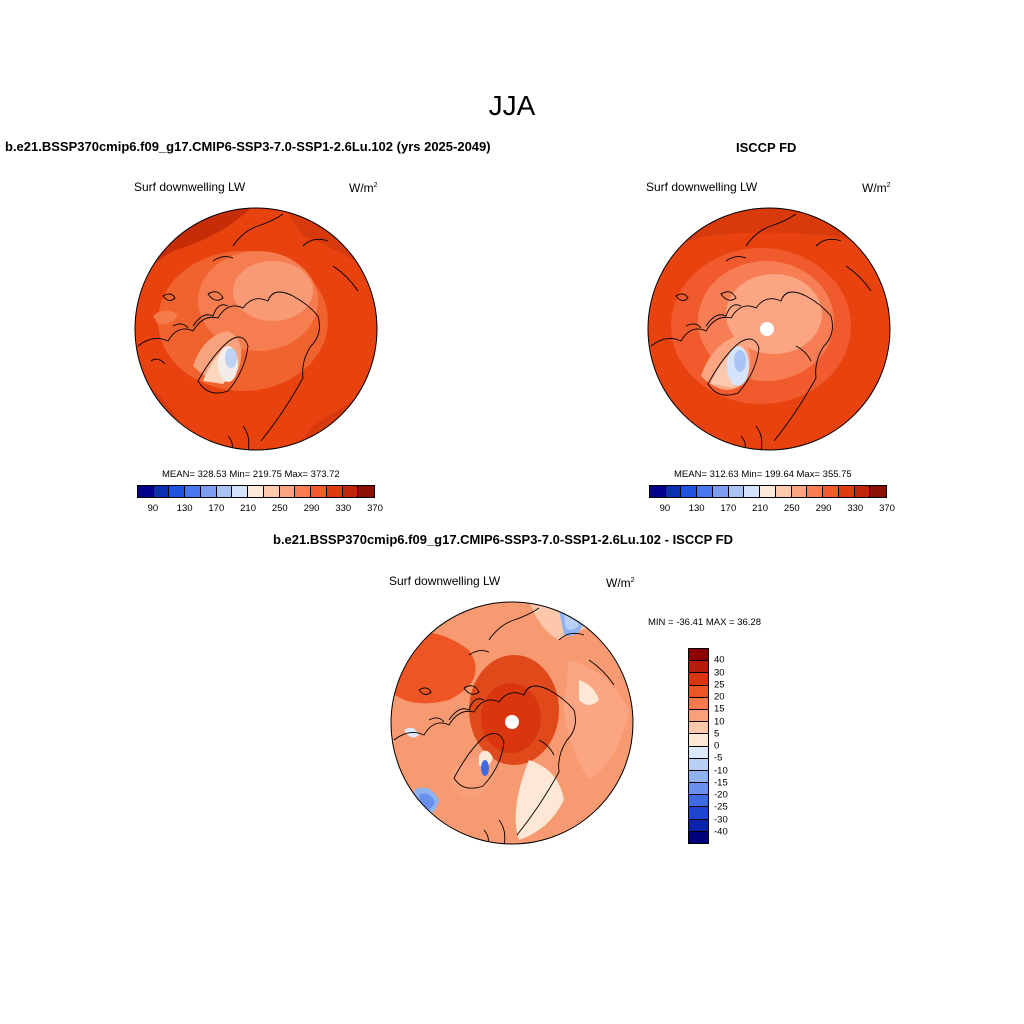 Image resolution: width=1024 pixels, height=1024 pixels. I want to click on colorbar-tick-label: 25, so click(719, 685).